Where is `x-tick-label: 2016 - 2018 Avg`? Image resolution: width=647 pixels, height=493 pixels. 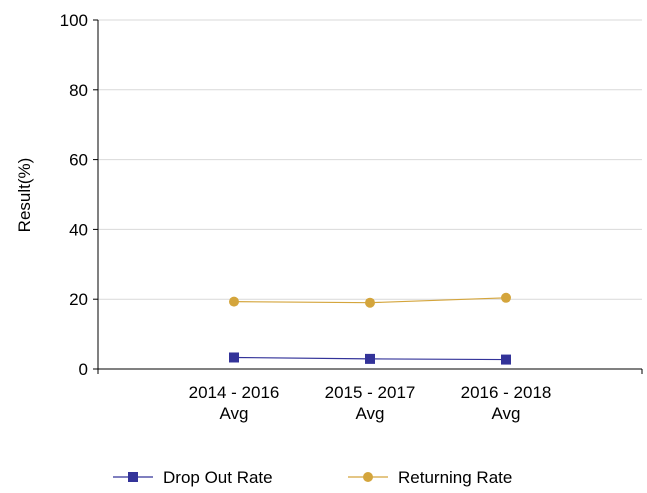 x-tick-label: 2016 - 2018 Avg is located at coordinates (506, 403).